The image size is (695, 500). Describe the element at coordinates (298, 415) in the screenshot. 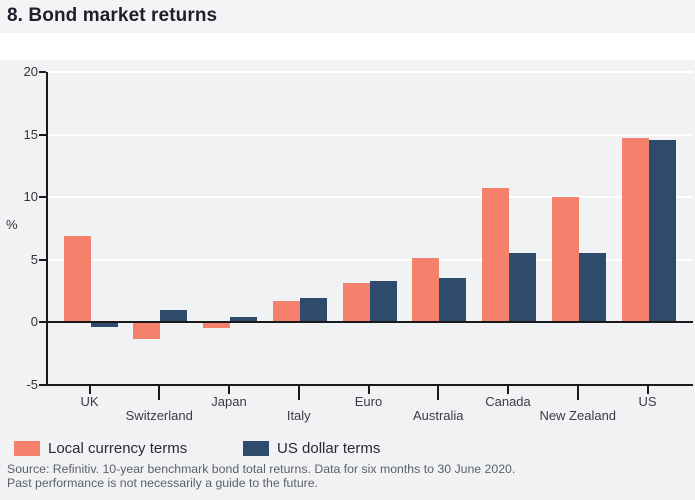

I see `x-axis-label-italy: Italy` at that location.